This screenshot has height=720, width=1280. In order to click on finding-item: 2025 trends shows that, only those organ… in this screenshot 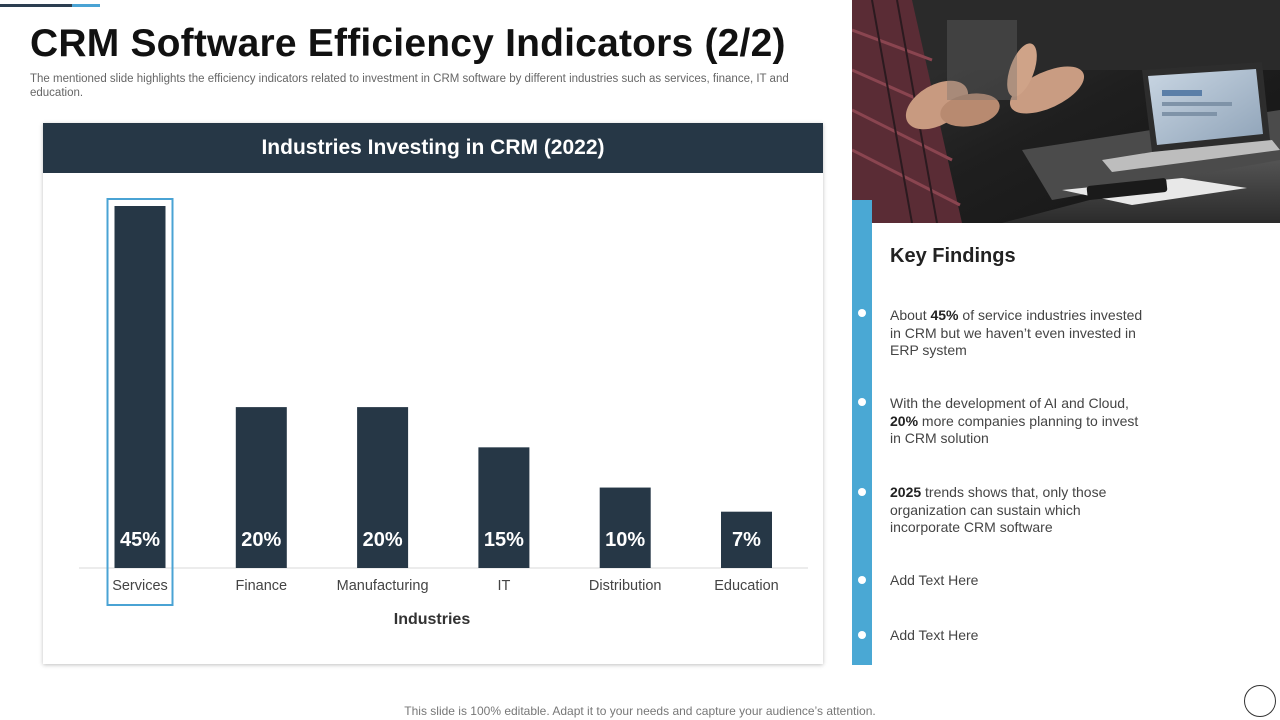, I will do `click(1020, 510)`.